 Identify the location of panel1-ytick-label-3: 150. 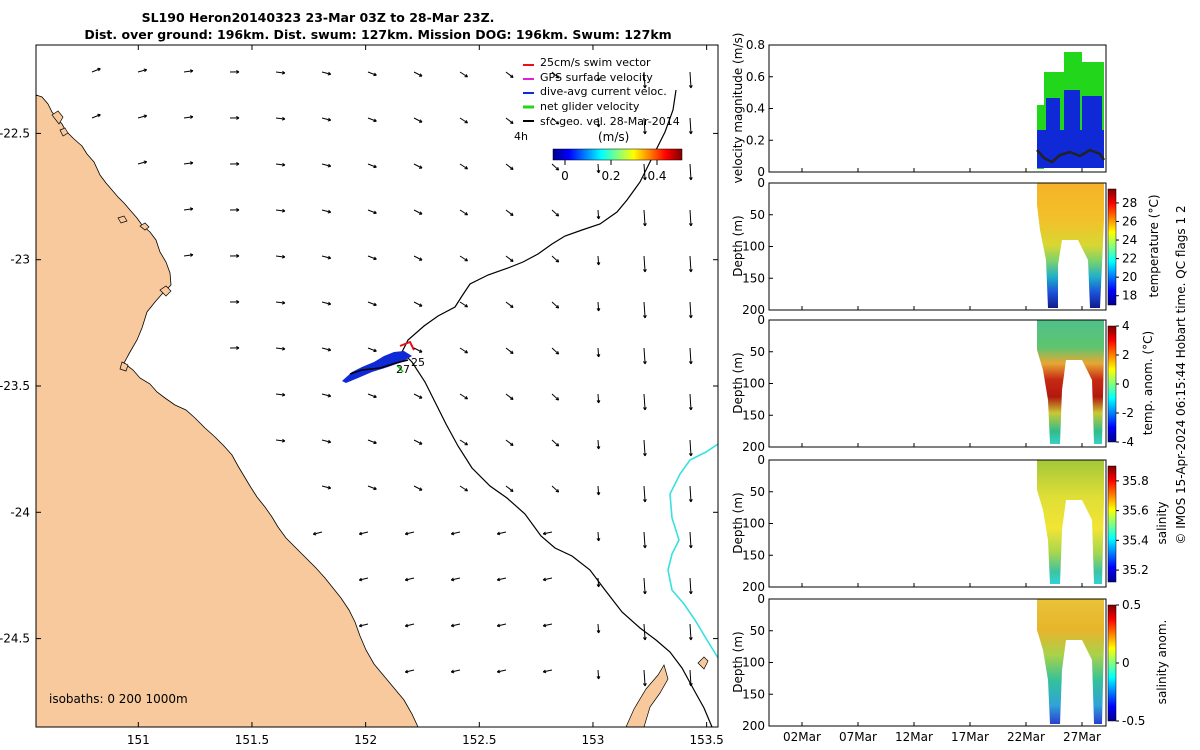
(753, 278).